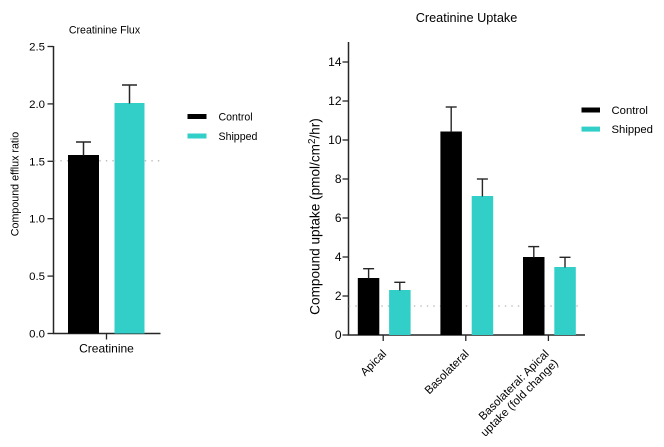 The image size is (664, 447). Describe the element at coordinates (37, 162) in the screenshot. I see `svg-text: 1.5` at that location.